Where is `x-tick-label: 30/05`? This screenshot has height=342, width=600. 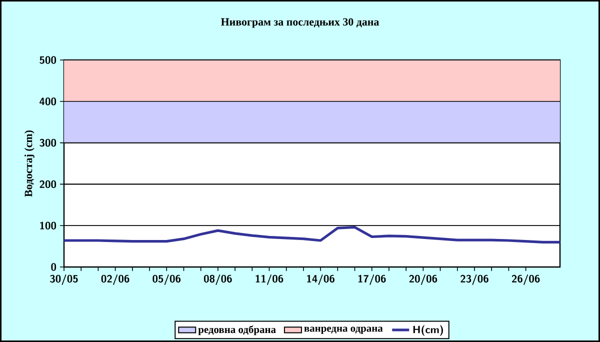
x-tick-label: 30/05 is located at coordinates (64, 279).